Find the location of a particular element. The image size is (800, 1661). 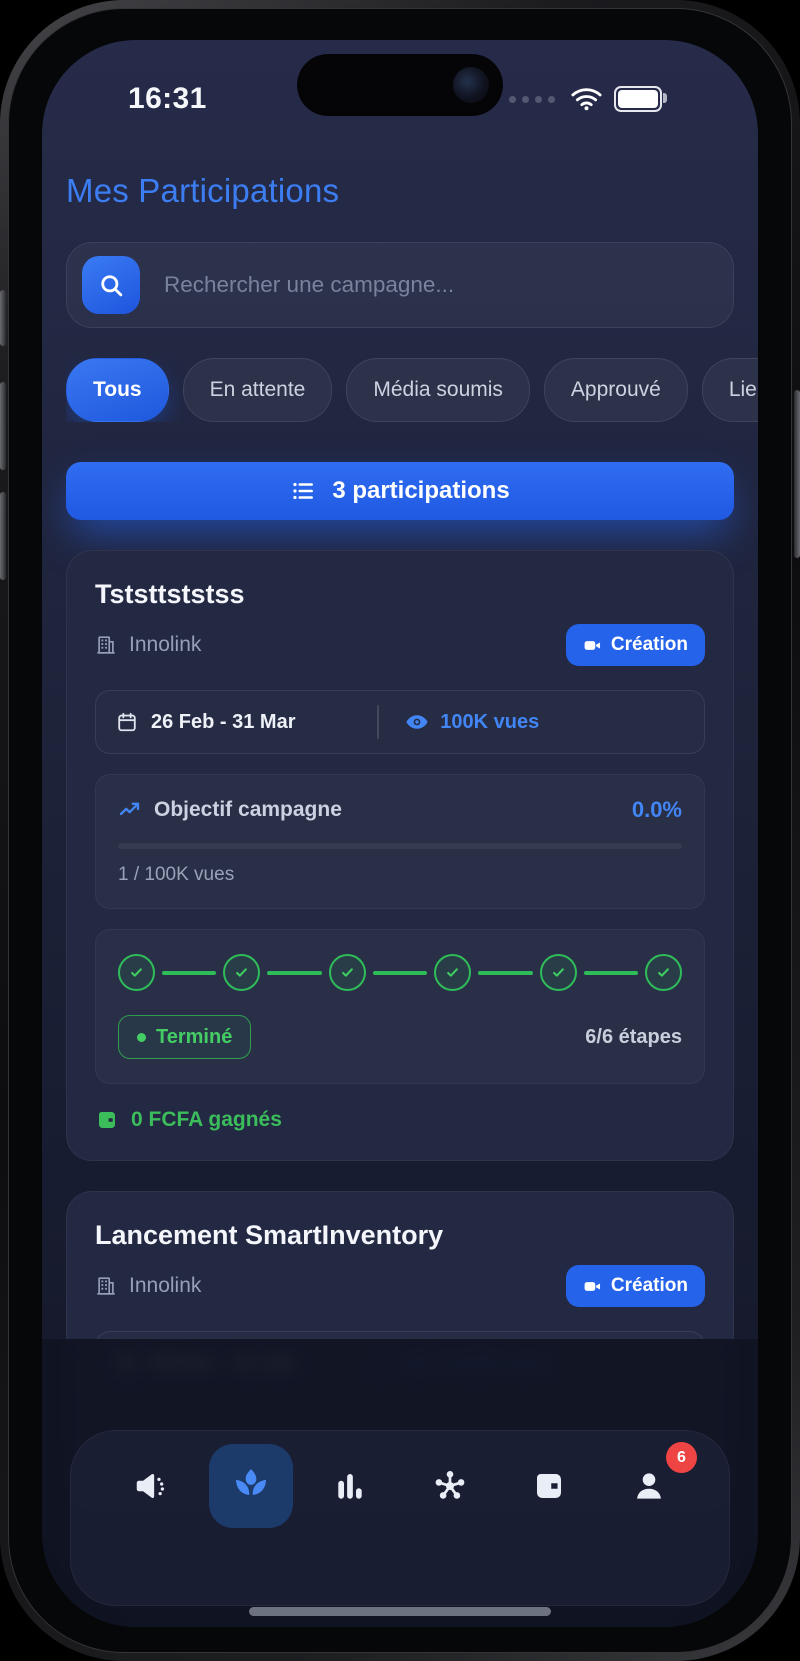

filter-chip-lie: Lie is located at coordinates (729, 390).